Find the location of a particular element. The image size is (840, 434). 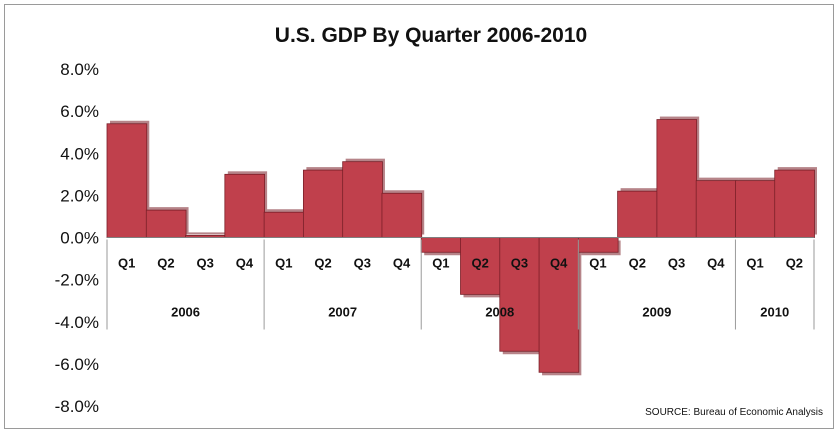

year-label: 2007 is located at coordinates (342, 312).